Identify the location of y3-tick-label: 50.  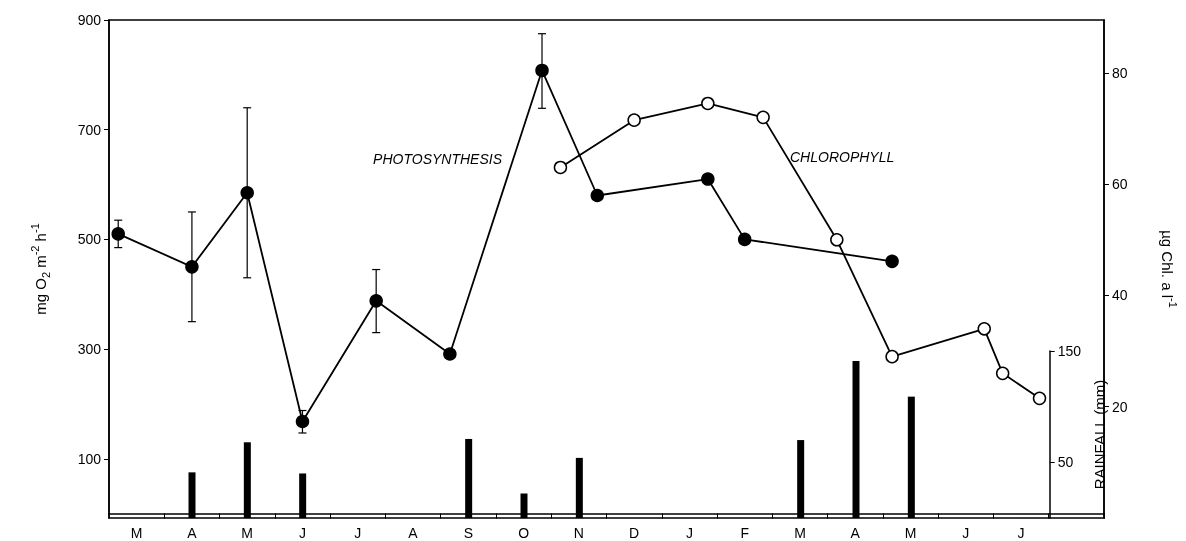
(1065, 462).